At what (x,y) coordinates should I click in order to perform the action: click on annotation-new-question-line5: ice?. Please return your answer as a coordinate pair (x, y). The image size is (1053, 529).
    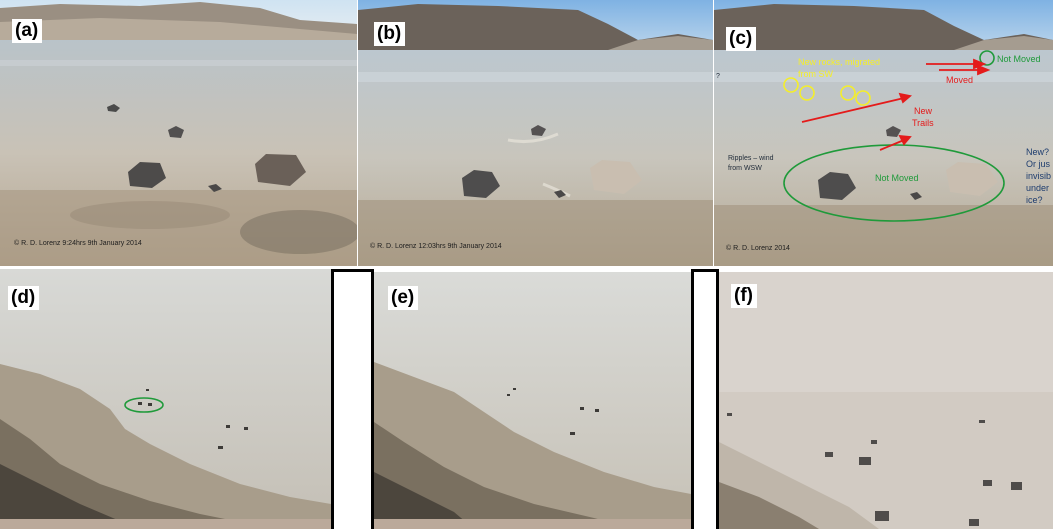
    Looking at the image, I should click on (1034, 200).